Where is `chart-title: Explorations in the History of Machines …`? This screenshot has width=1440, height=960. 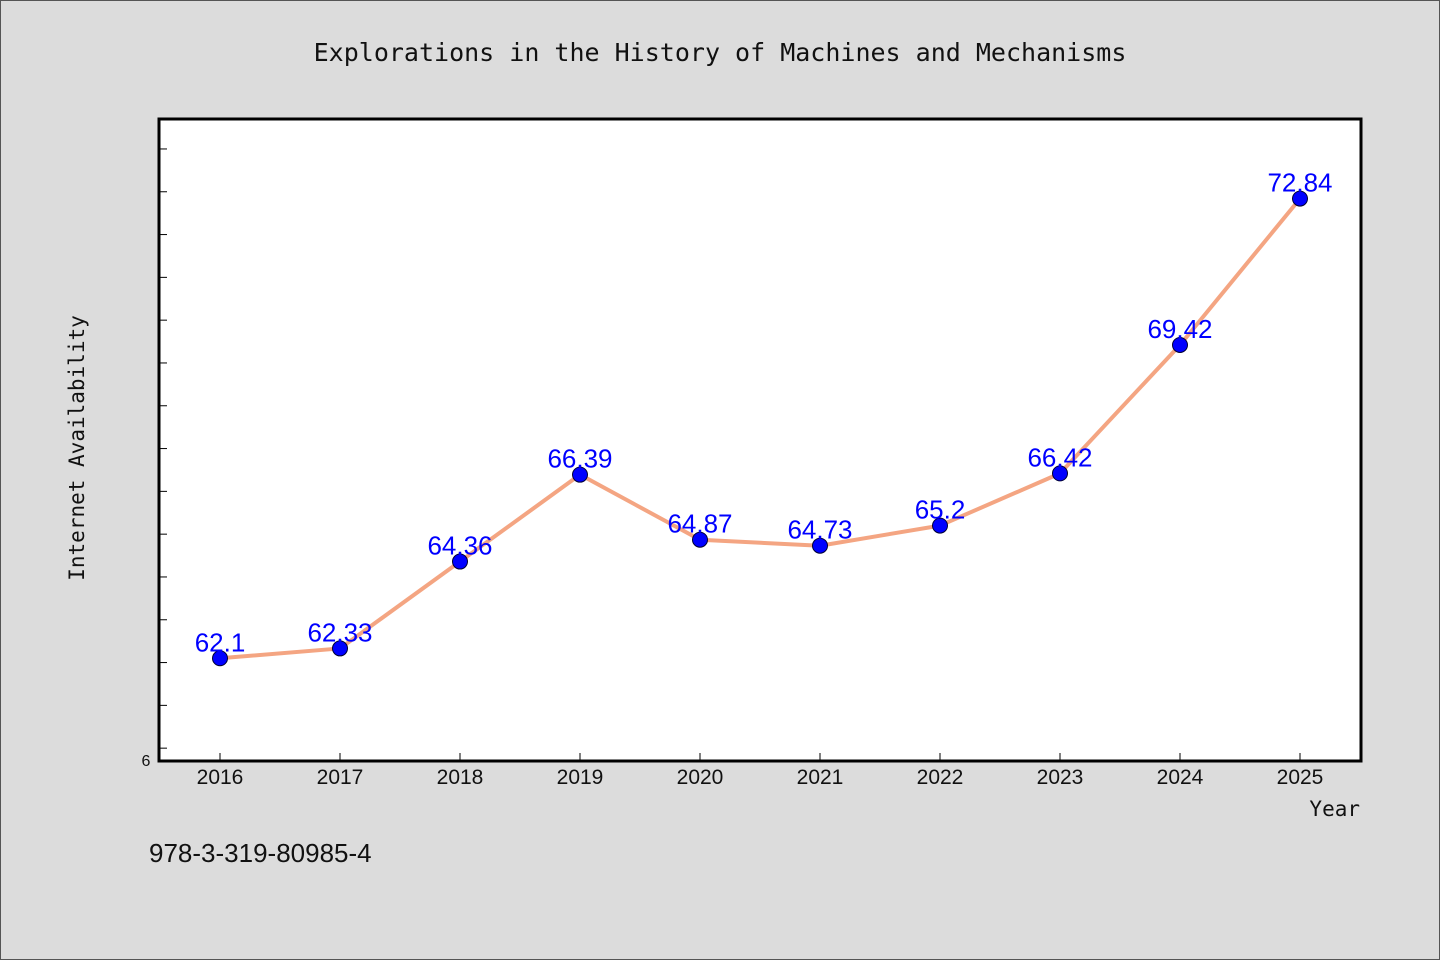 chart-title: Explorations in the History of Machines … is located at coordinates (720, 52).